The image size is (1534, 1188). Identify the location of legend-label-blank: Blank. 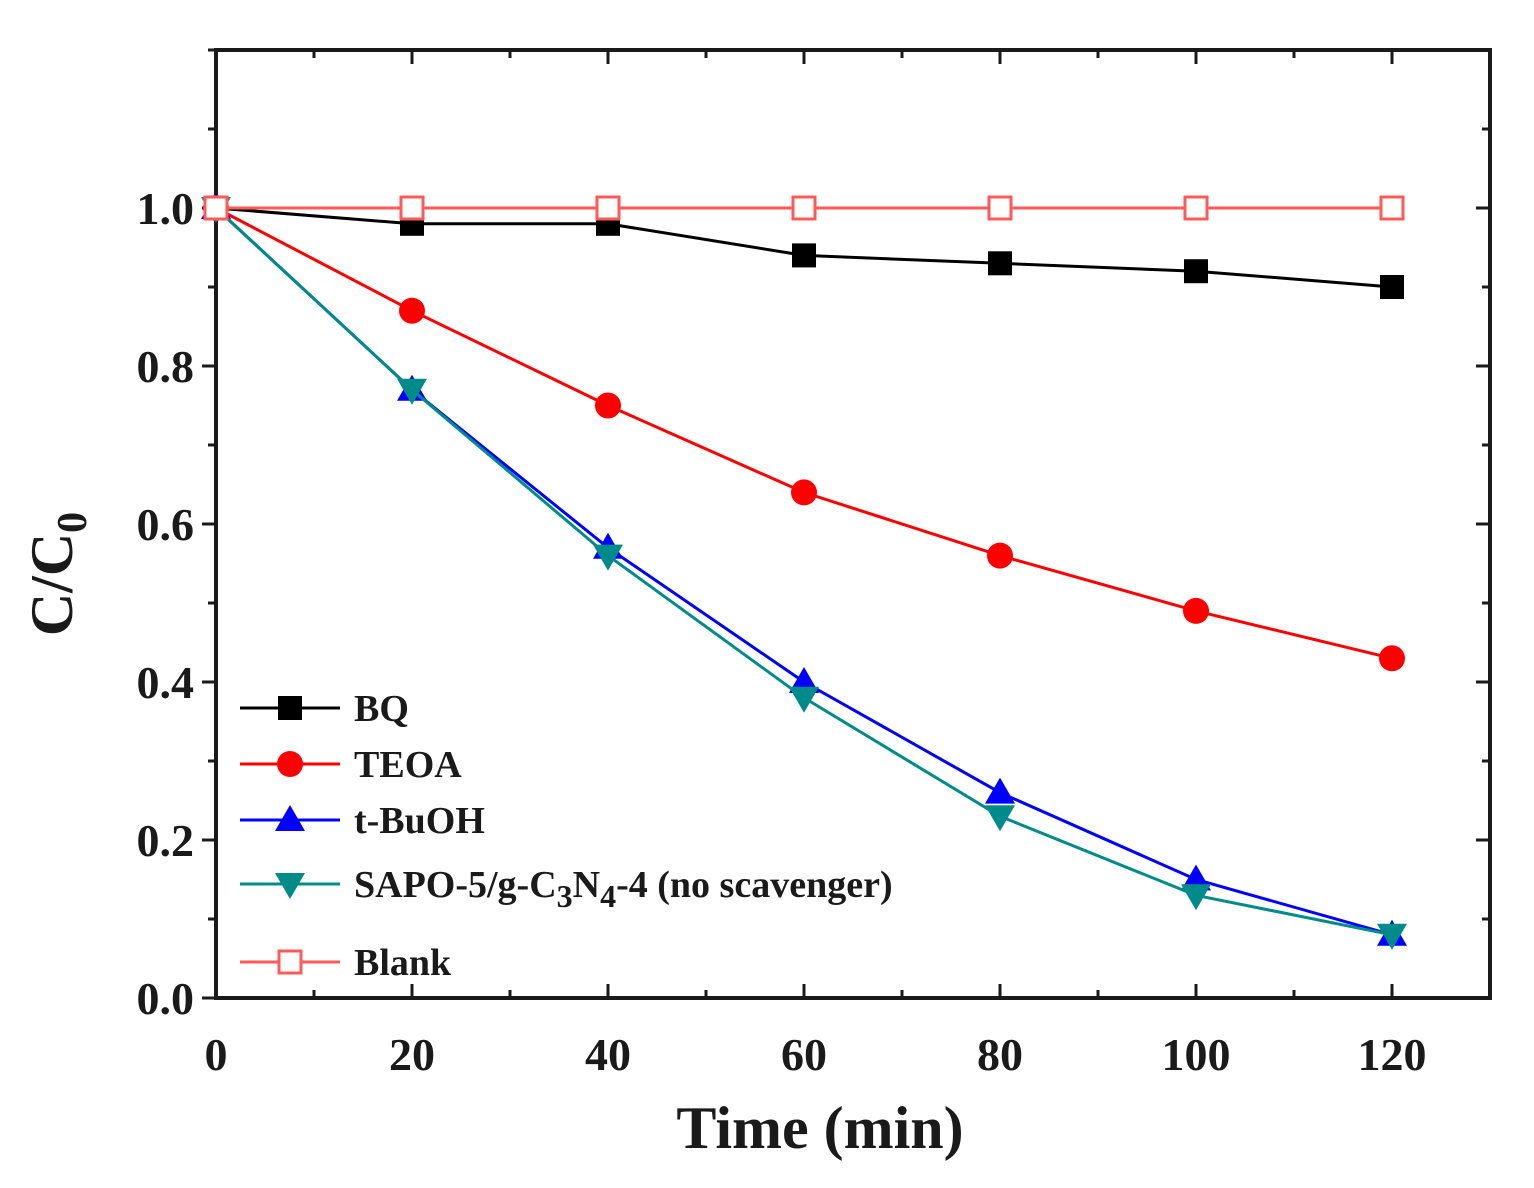
(403, 963).